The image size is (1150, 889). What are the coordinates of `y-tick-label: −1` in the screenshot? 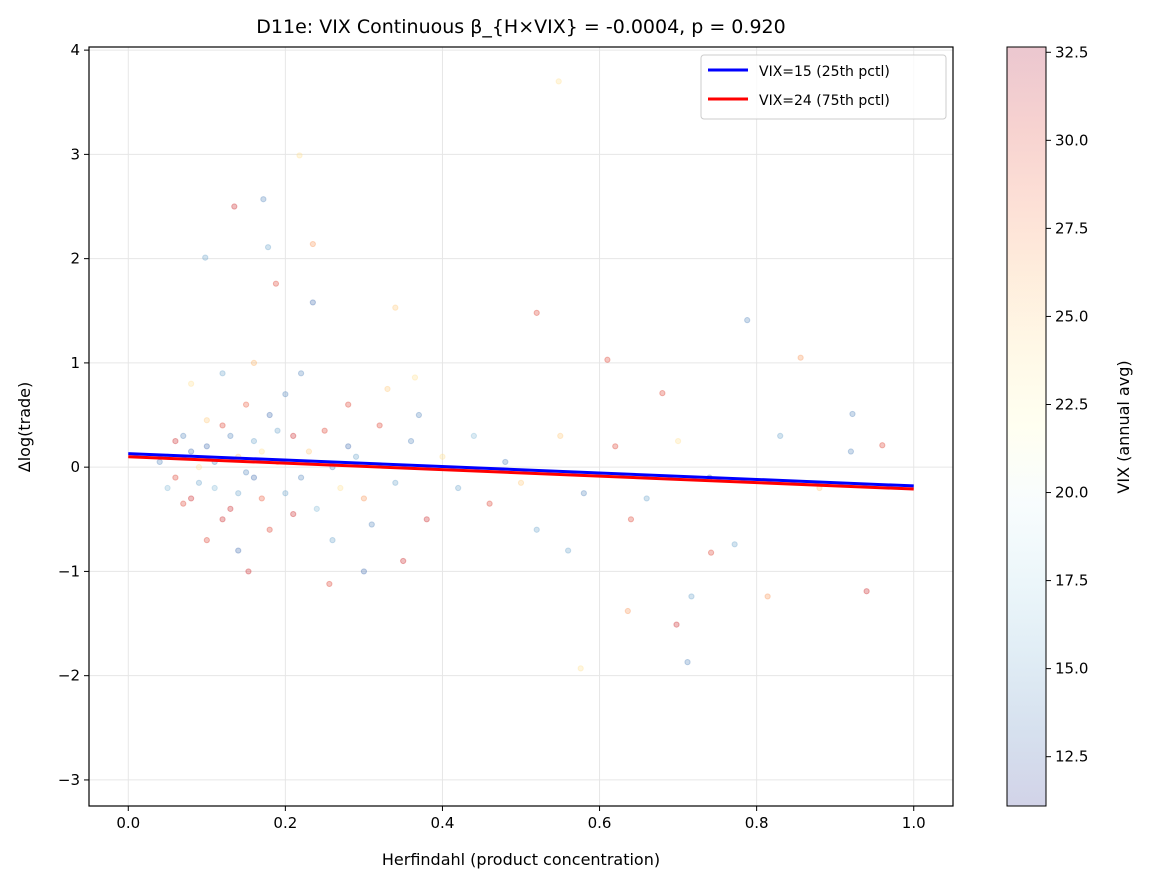 It's located at (69, 571).